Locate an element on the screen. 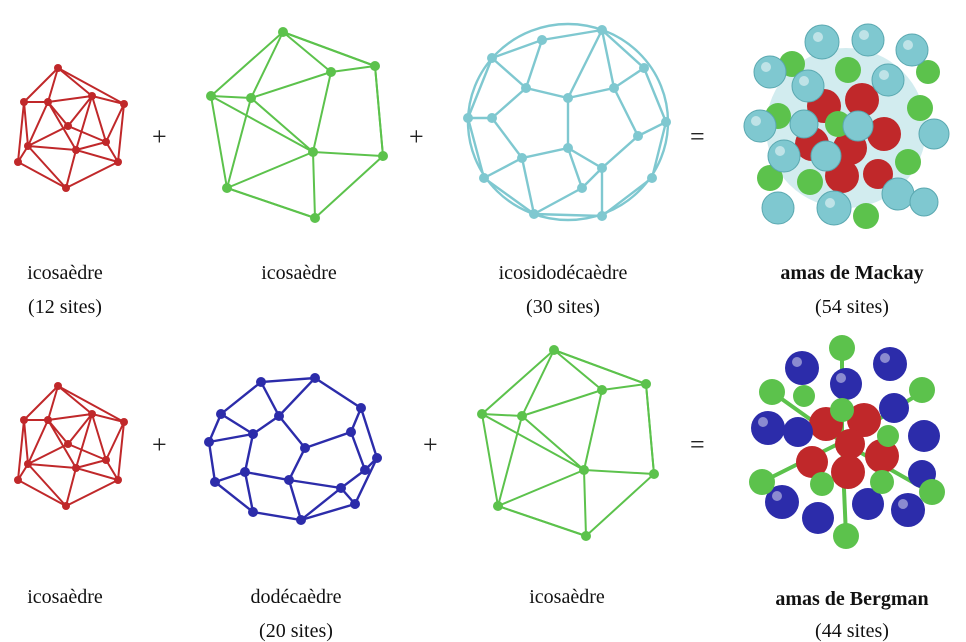  row1-label-3-sites: (30 sites) is located at coordinates (563, 307).